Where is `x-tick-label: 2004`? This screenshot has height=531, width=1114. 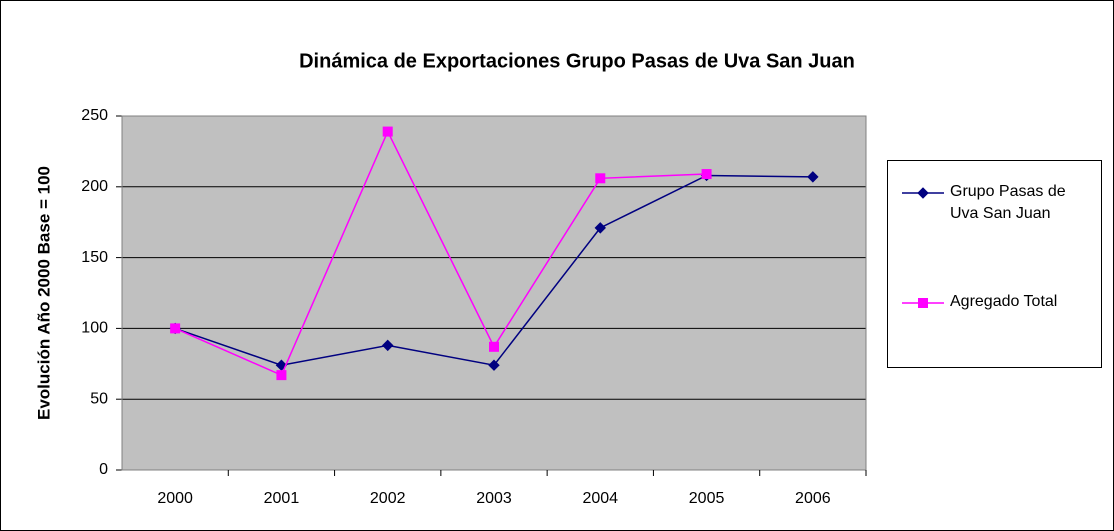 x-tick-label: 2004 is located at coordinates (600, 498).